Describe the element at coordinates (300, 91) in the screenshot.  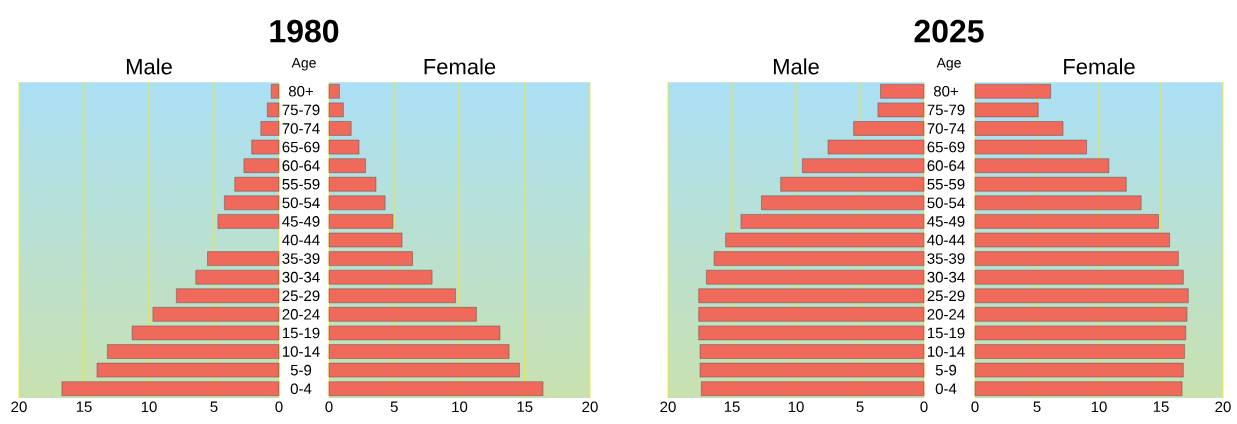
I see `y-tick-label: 80+` at that location.